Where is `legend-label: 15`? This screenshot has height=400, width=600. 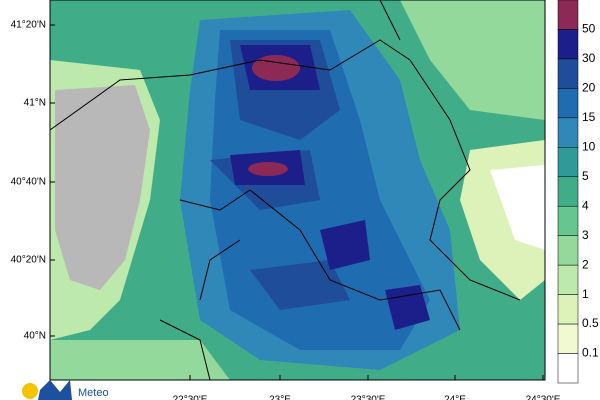 legend-label: 15 is located at coordinates (589, 117).